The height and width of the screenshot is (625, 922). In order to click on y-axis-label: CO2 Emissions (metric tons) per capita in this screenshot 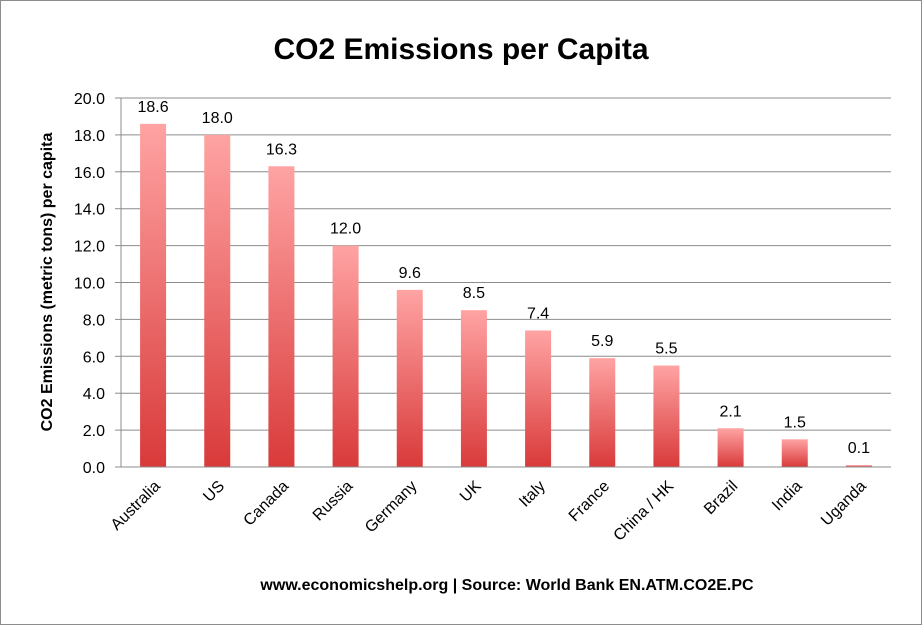, I will do `click(47, 282)`.